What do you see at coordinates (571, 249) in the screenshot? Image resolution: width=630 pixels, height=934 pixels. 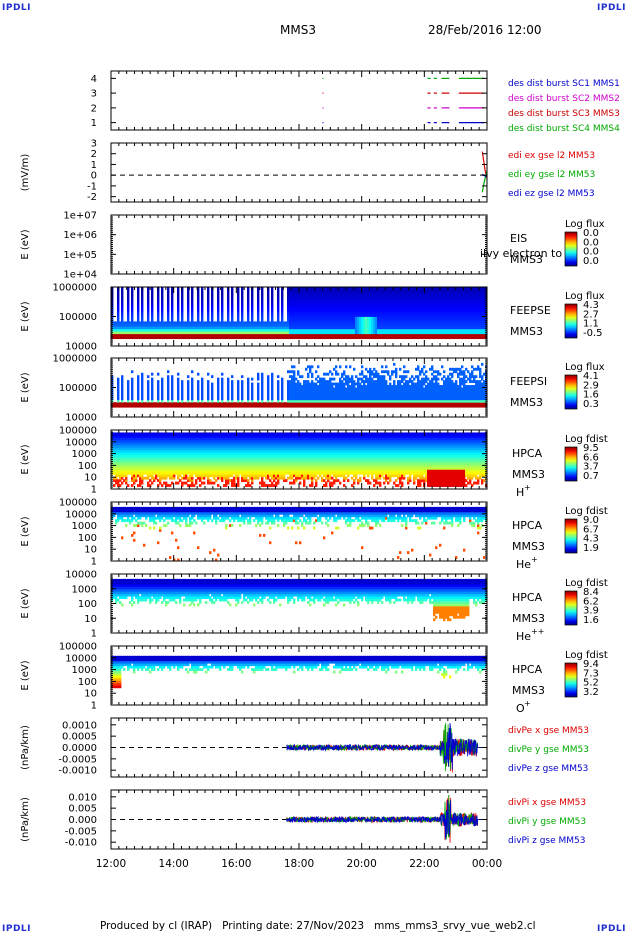 I see `colorbar` at bounding box center [571, 249].